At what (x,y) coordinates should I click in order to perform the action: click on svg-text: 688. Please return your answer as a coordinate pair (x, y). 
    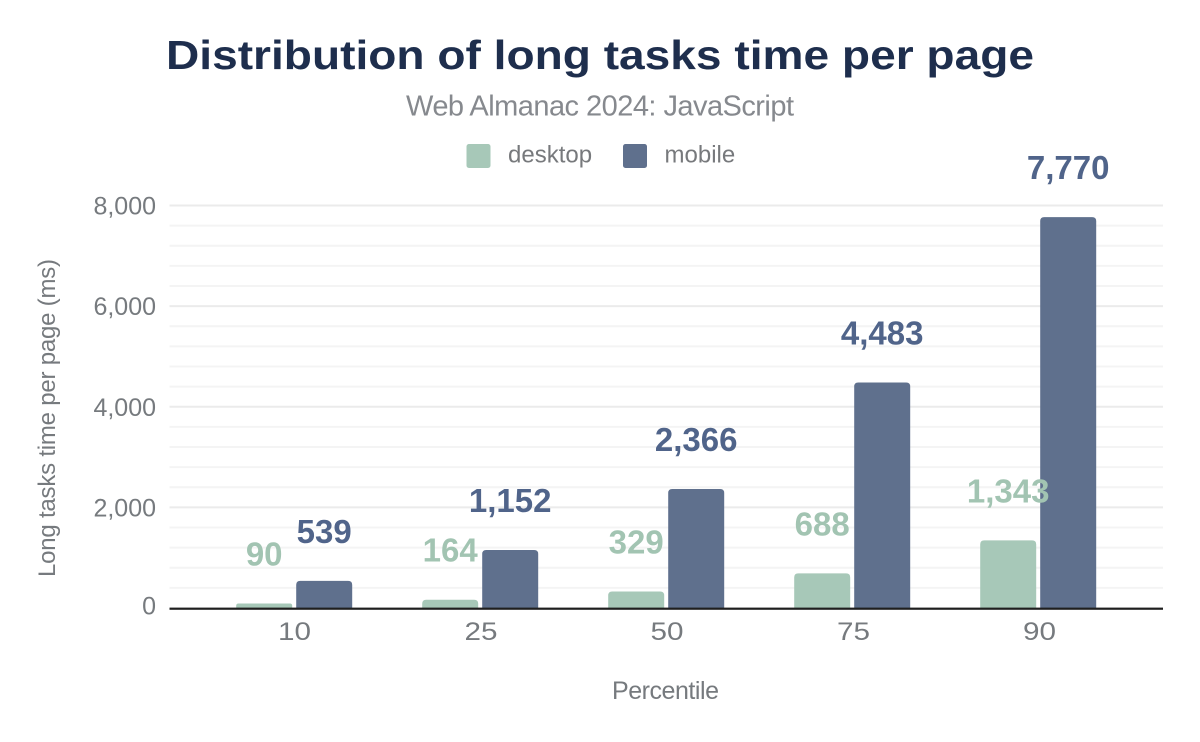
    Looking at the image, I should click on (822, 523).